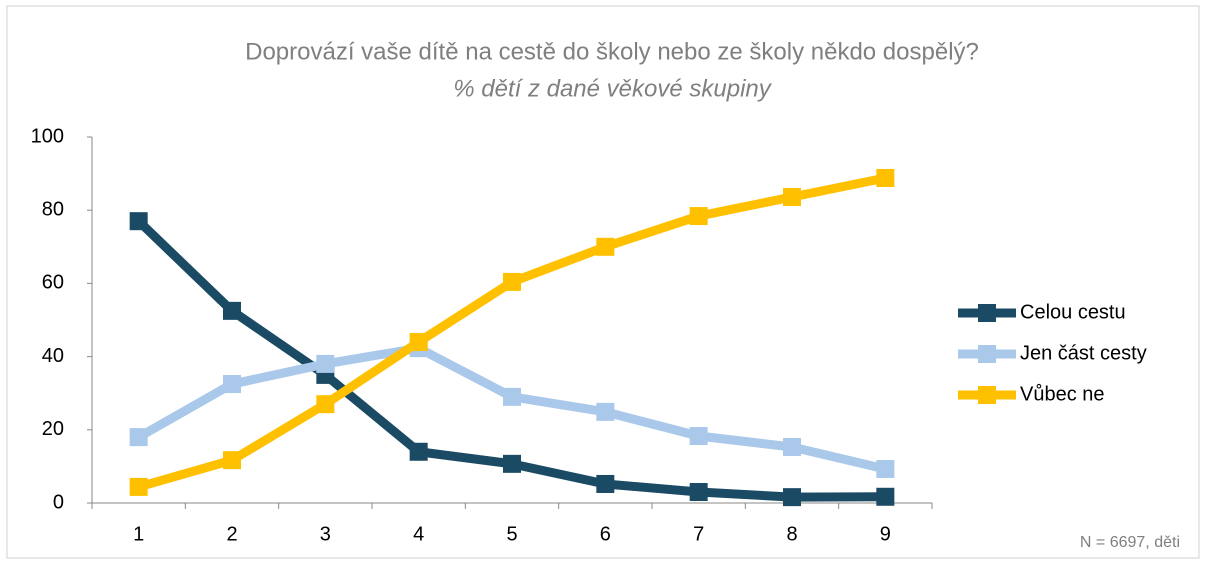  Describe the element at coordinates (138, 534) in the screenshot. I see `x-tick-label: 1` at that location.